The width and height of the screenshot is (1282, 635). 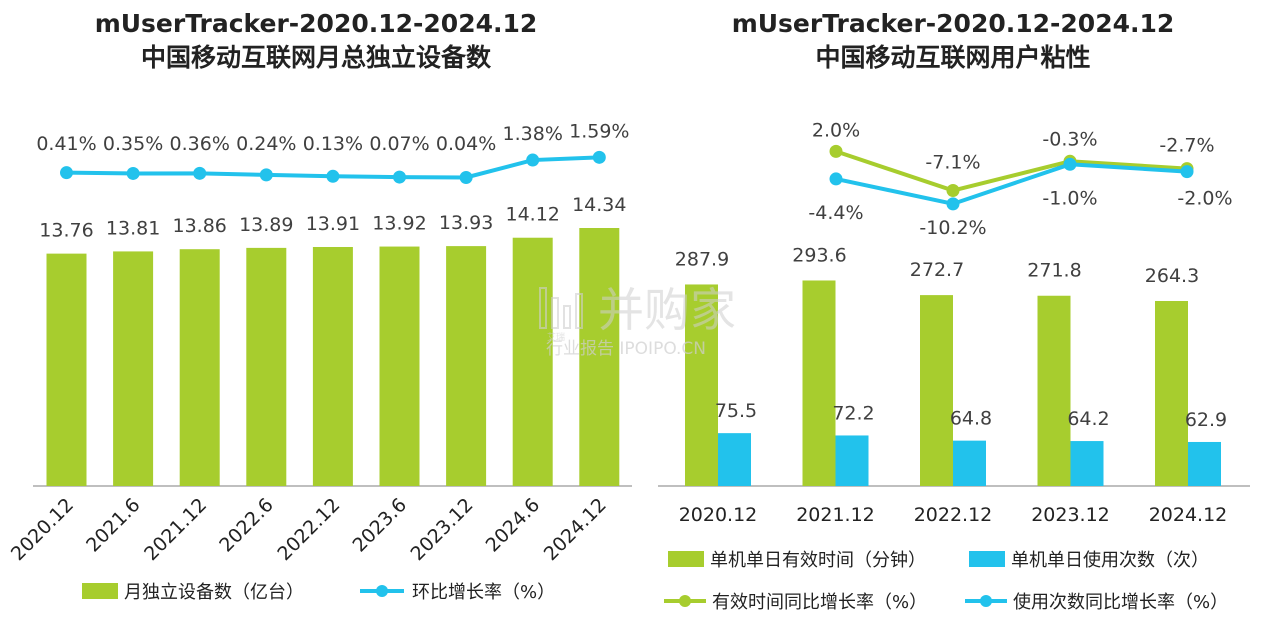 I want to click on time-yoy-label: -7.1%, so click(x=952, y=163).